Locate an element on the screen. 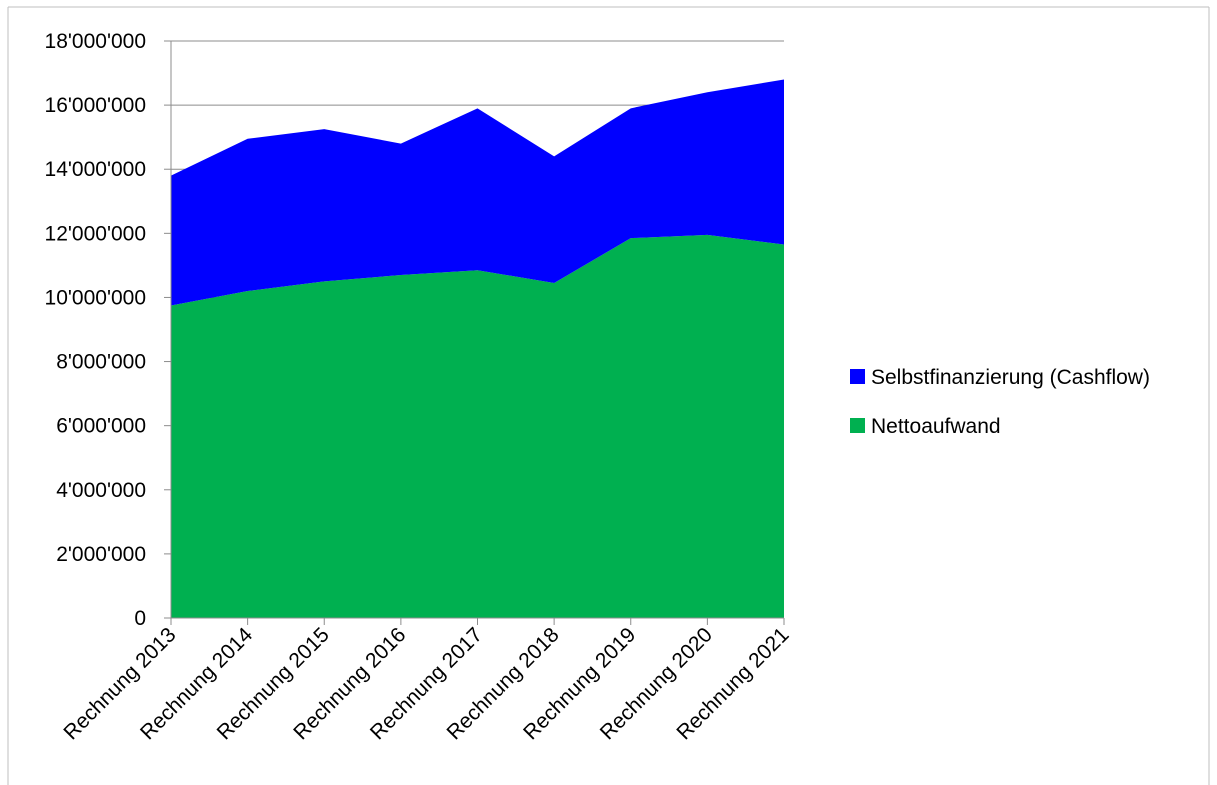 This screenshot has width=1217, height=785. legend-swatch-nettoaufwand is located at coordinates (857, 425).